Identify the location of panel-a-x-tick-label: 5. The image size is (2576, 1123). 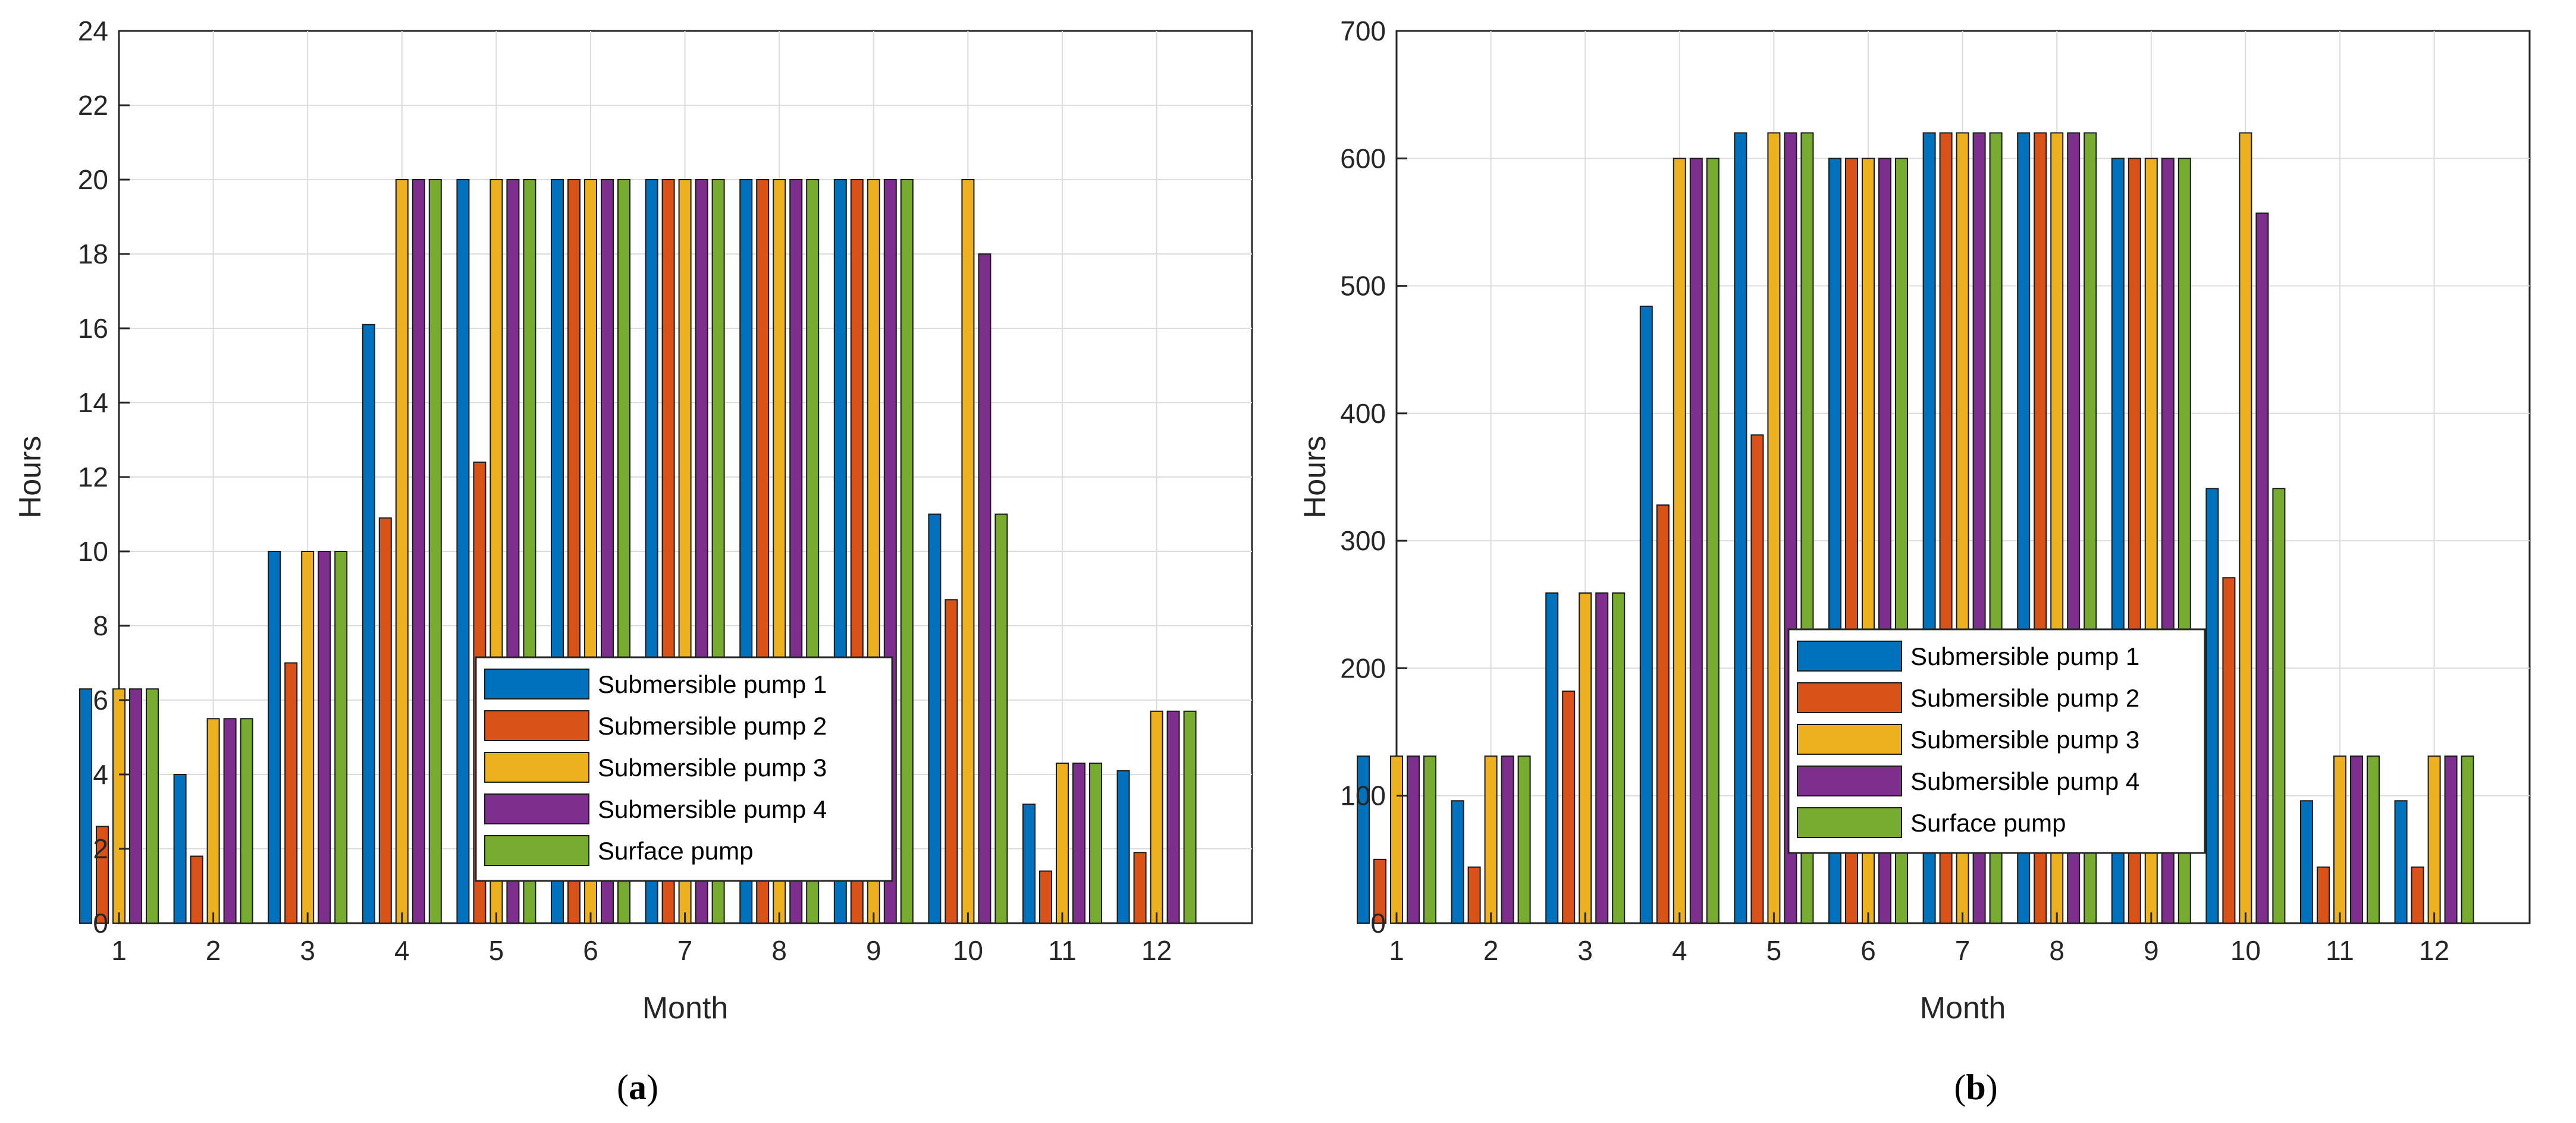
(496, 951).